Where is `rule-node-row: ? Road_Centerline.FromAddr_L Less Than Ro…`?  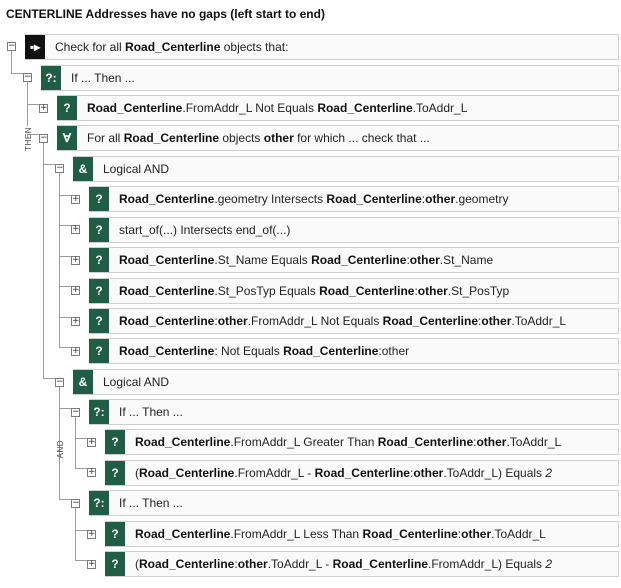
rule-node-row: ? Road_Centerline.FromAddr_L Less Than Ro… is located at coordinates (362, 534).